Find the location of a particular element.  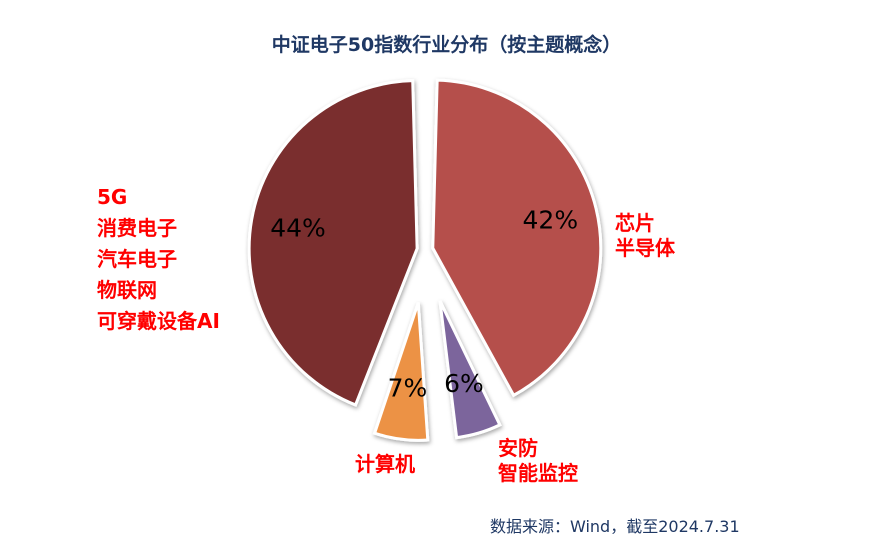

slice-pct-label-1: 6% is located at coordinates (464, 383).